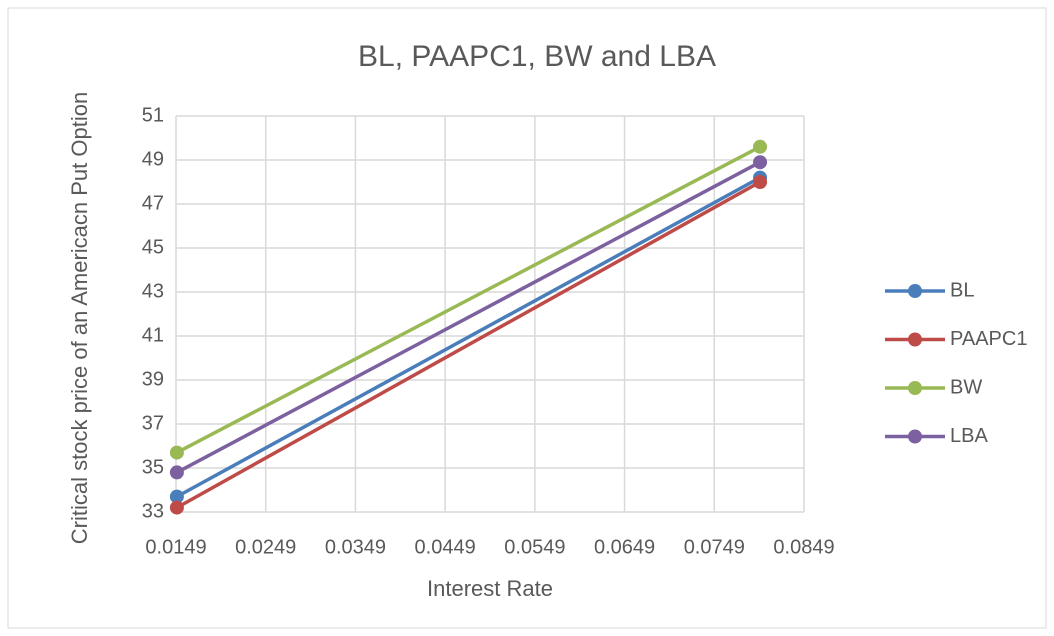 This screenshot has height=636, width=1054. Describe the element at coordinates (175, 547) in the screenshot. I see `x-tick-label: 0.0149` at that location.